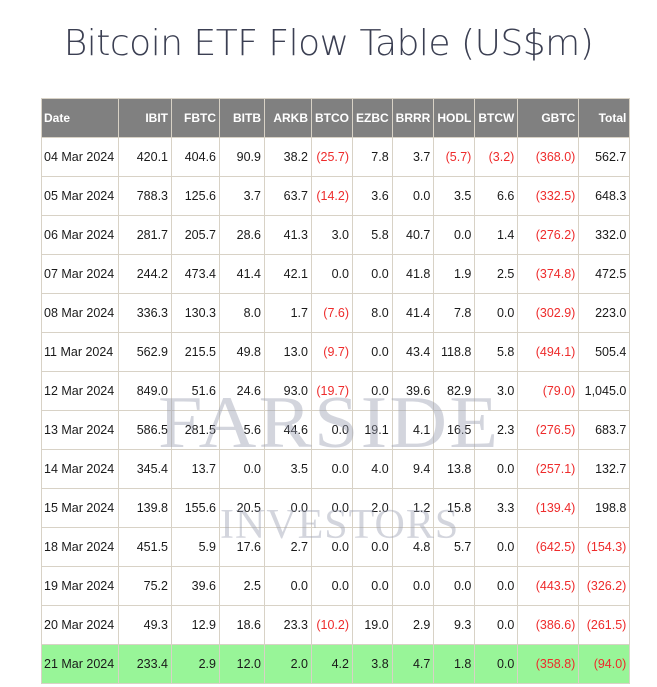 This screenshot has height=687, width=657. What do you see at coordinates (242, 235) in the screenshot?
I see `cell-bitb: 28.6` at bounding box center [242, 235].